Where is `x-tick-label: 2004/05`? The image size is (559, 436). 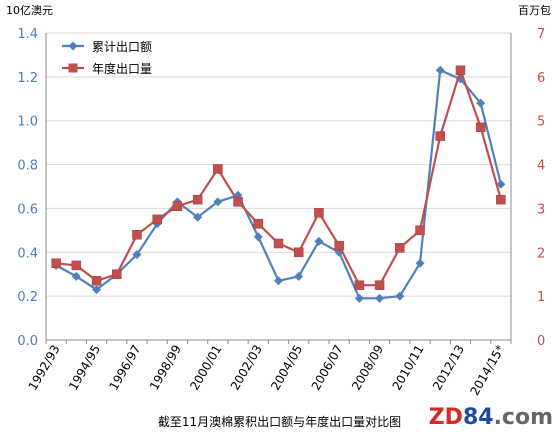 x-tick-label: 2004/05 is located at coordinates (286, 368).